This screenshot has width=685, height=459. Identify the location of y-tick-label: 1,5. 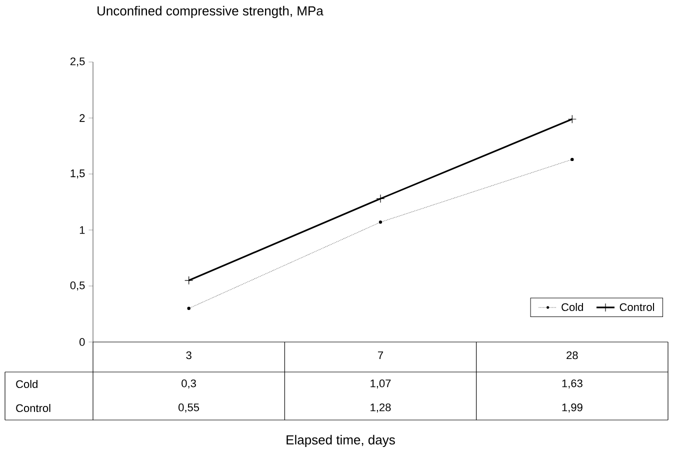
(77, 174).